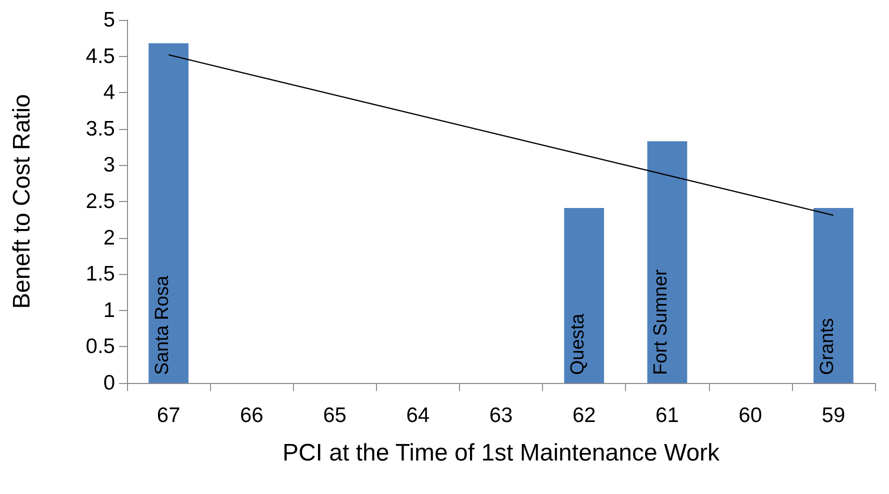 Image resolution: width=889 pixels, height=494 pixels. What do you see at coordinates (100, 56) in the screenshot?
I see `y-tick-label: 4.5` at bounding box center [100, 56].